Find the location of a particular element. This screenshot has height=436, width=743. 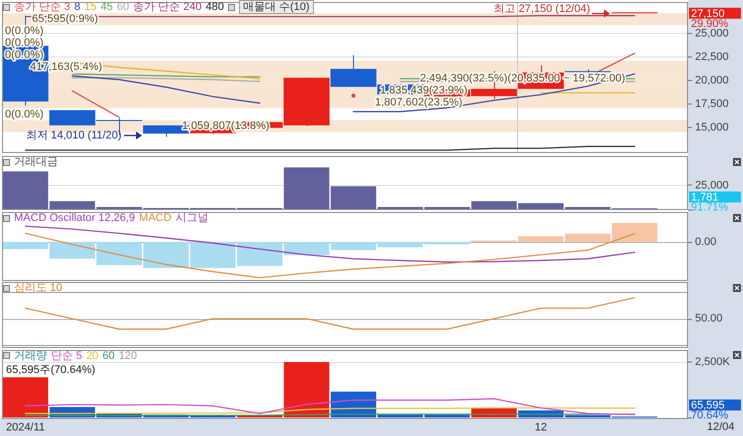

series-label: 시그널 is located at coordinates (191, 218).